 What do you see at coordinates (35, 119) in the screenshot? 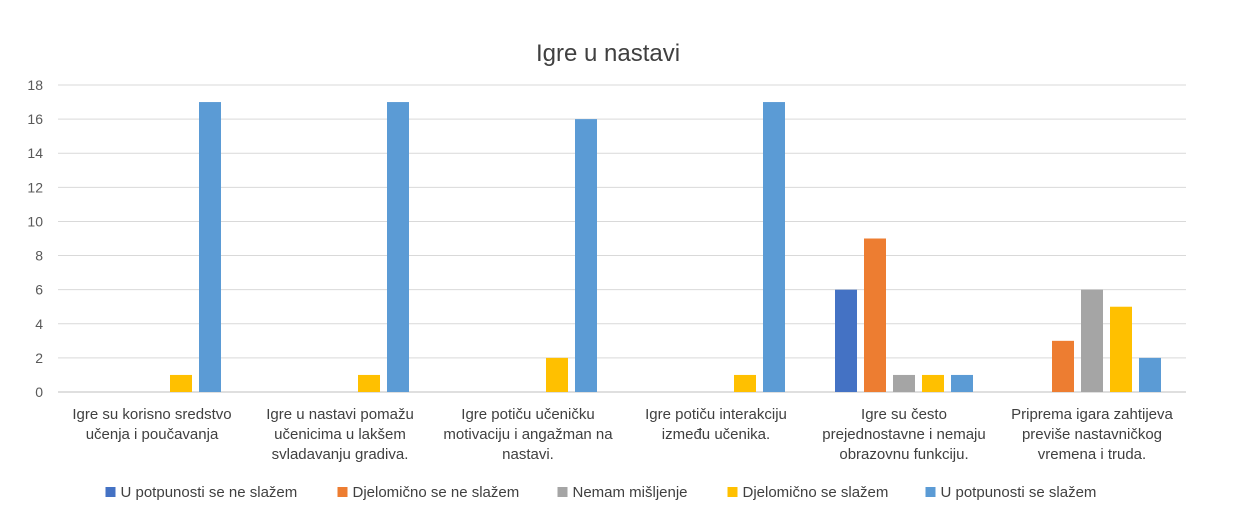
I see `y-tick-label: 16` at bounding box center [35, 119].